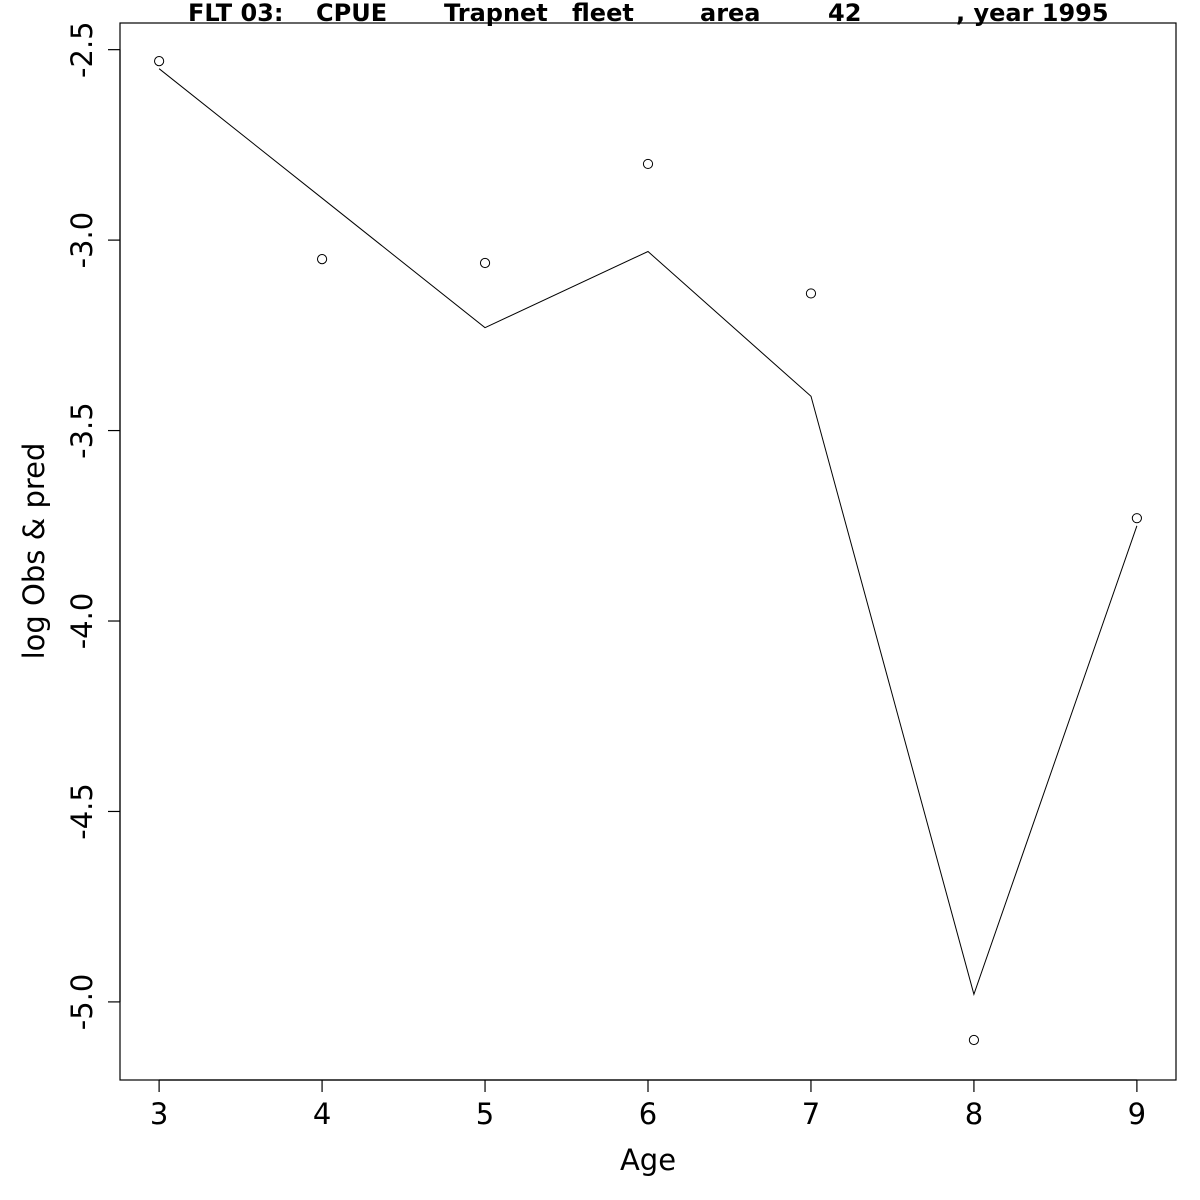 Image resolution: width=1200 pixels, height=1200 pixels. Describe the element at coordinates (82, 430) in the screenshot. I see `y-tick-label: -3.5` at that location.